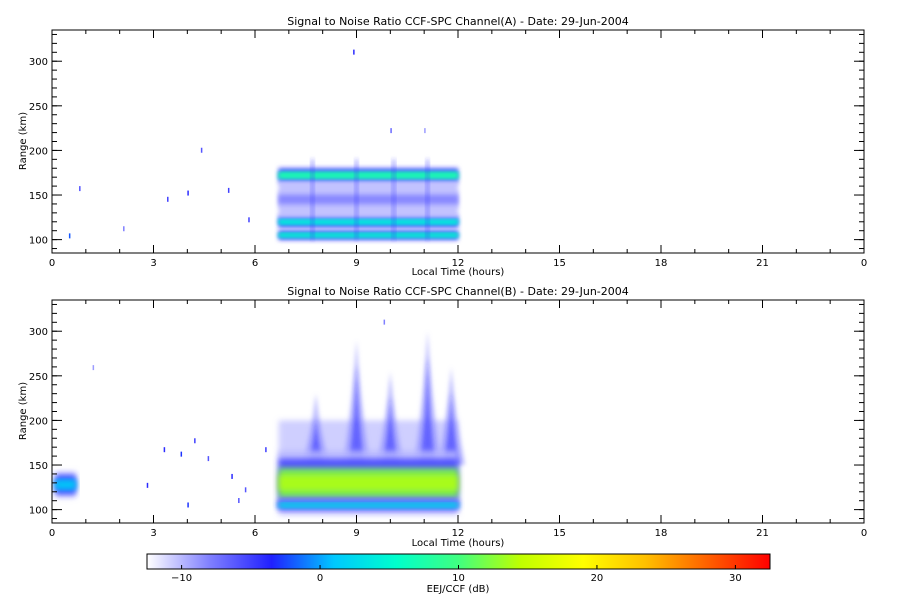 The height and width of the screenshot is (600, 900). Describe the element at coordinates (458, 589) in the screenshot. I see `colorbar-label: EEJ/CCF (dB)` at that location.